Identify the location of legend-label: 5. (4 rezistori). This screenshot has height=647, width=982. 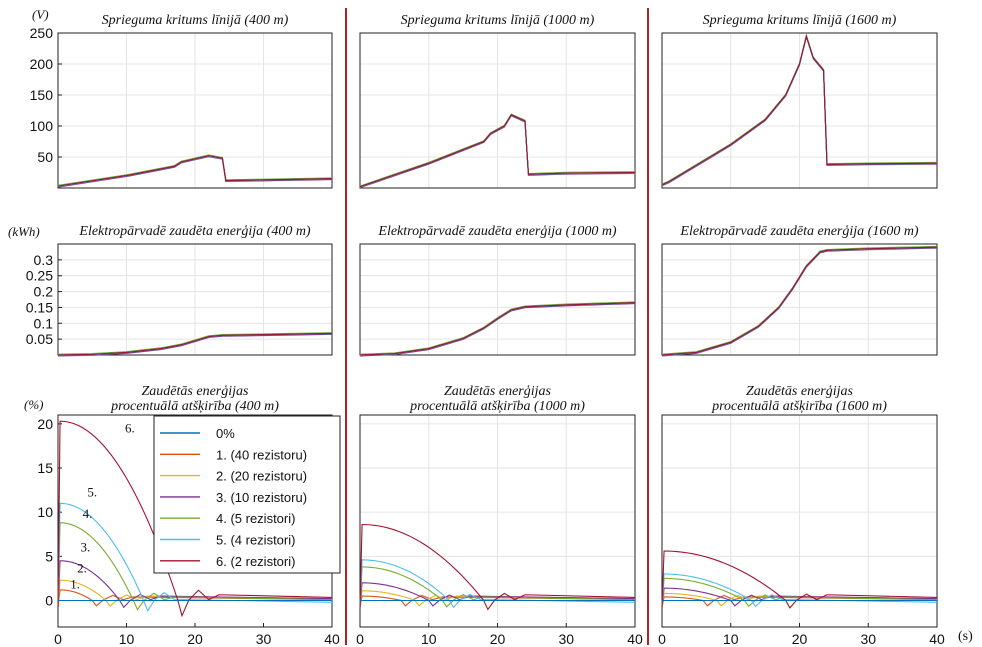
(255, 540).